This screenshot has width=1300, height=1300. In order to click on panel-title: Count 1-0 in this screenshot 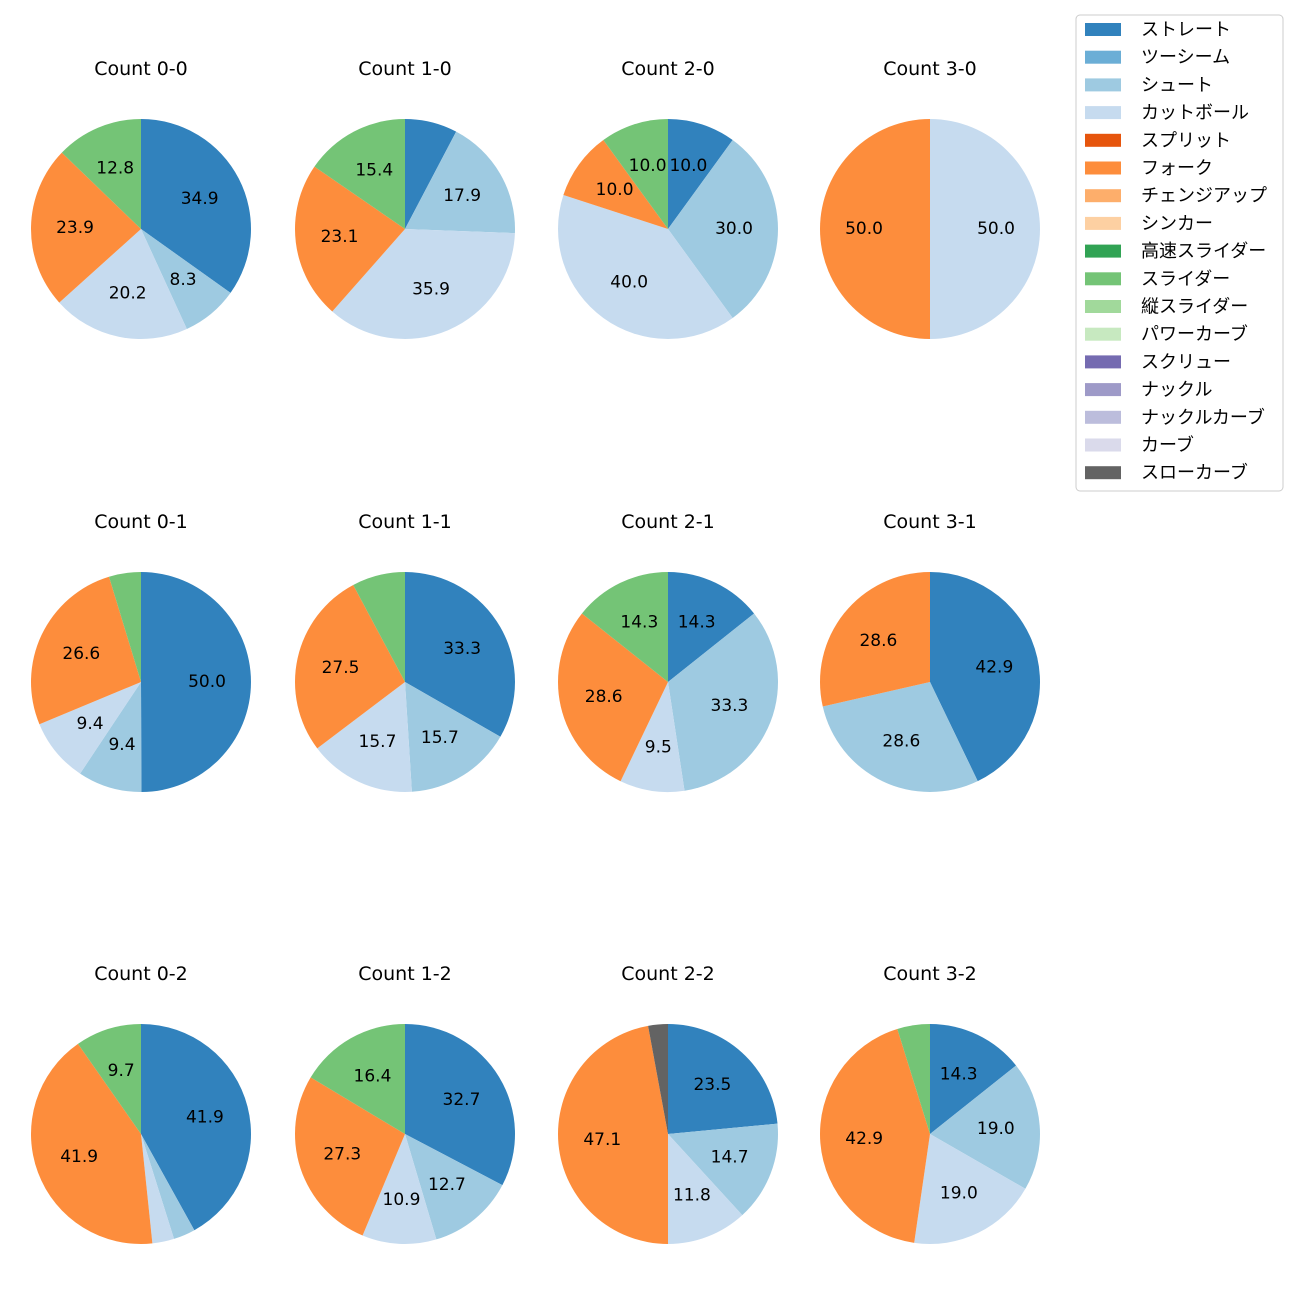, I will do `click(405, 69)`.